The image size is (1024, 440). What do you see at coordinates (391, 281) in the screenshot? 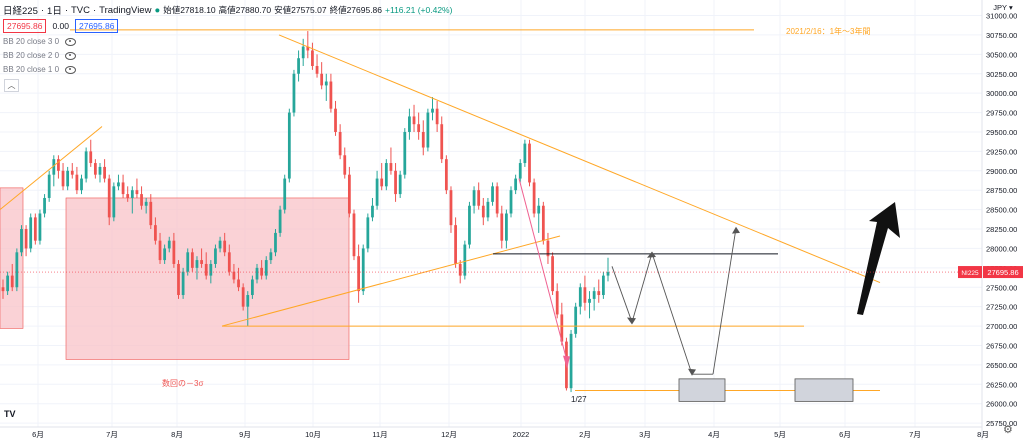
I see `support-trendline` at bounding box center [391, 281].